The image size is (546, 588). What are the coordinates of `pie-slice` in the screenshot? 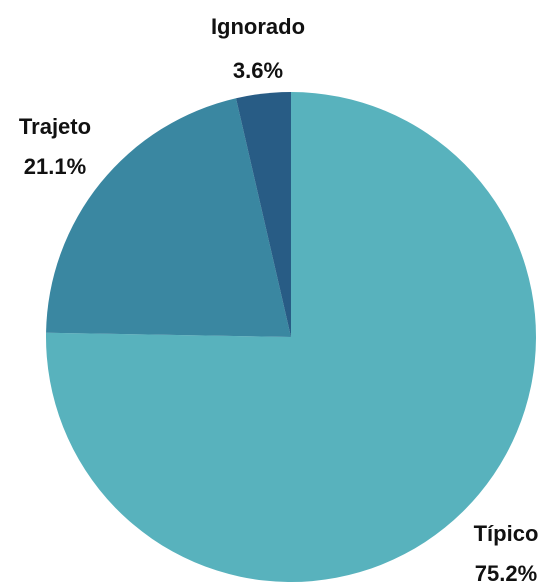 It's located at (263, 214).